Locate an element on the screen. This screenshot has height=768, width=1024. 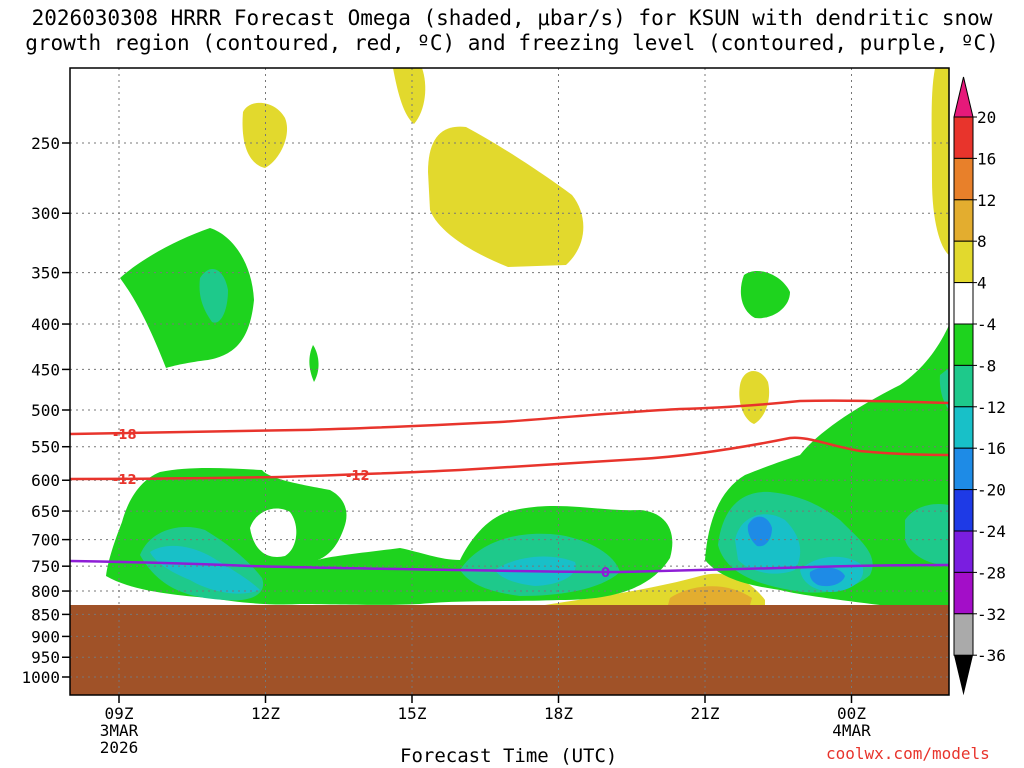
y-tick-label: 250 is located at coordinates (45, 143).